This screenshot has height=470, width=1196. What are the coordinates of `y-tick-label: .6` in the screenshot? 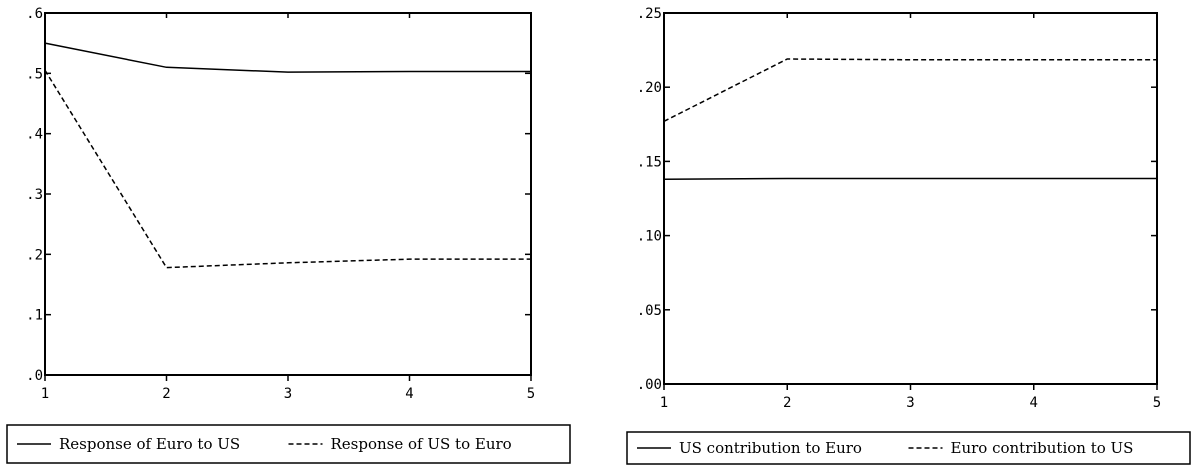 It's located at (34, 14).